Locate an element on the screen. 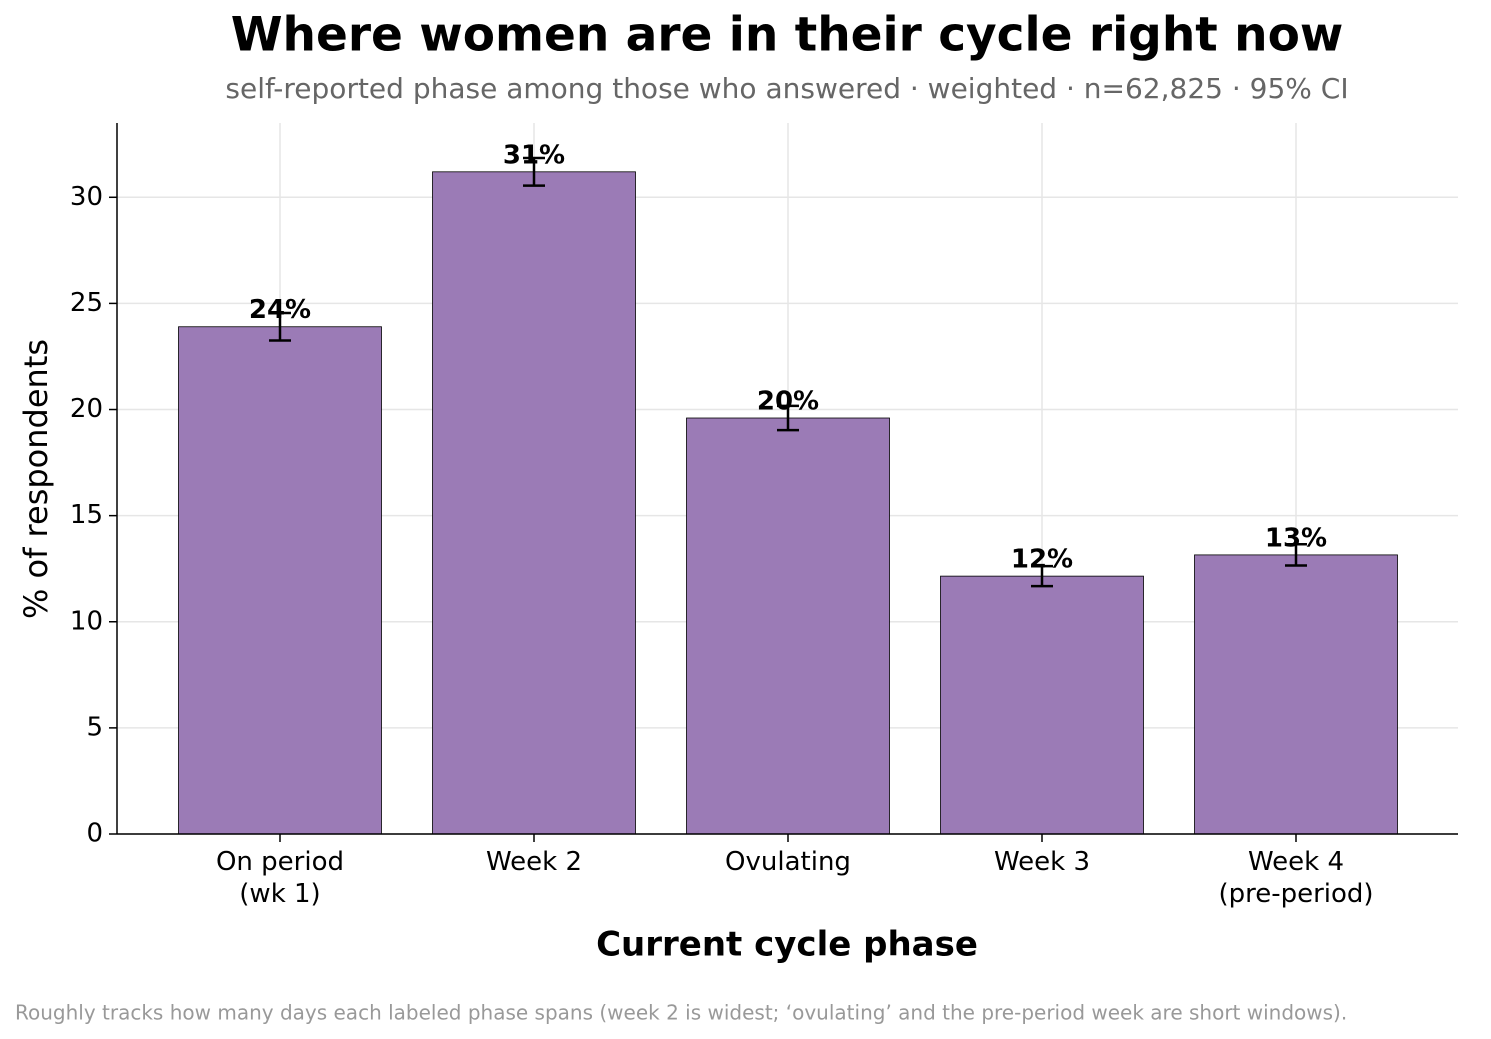 This screenshot has width=1491, height=1039. y-tick-label: 0 is located at coordinates (94, 834).